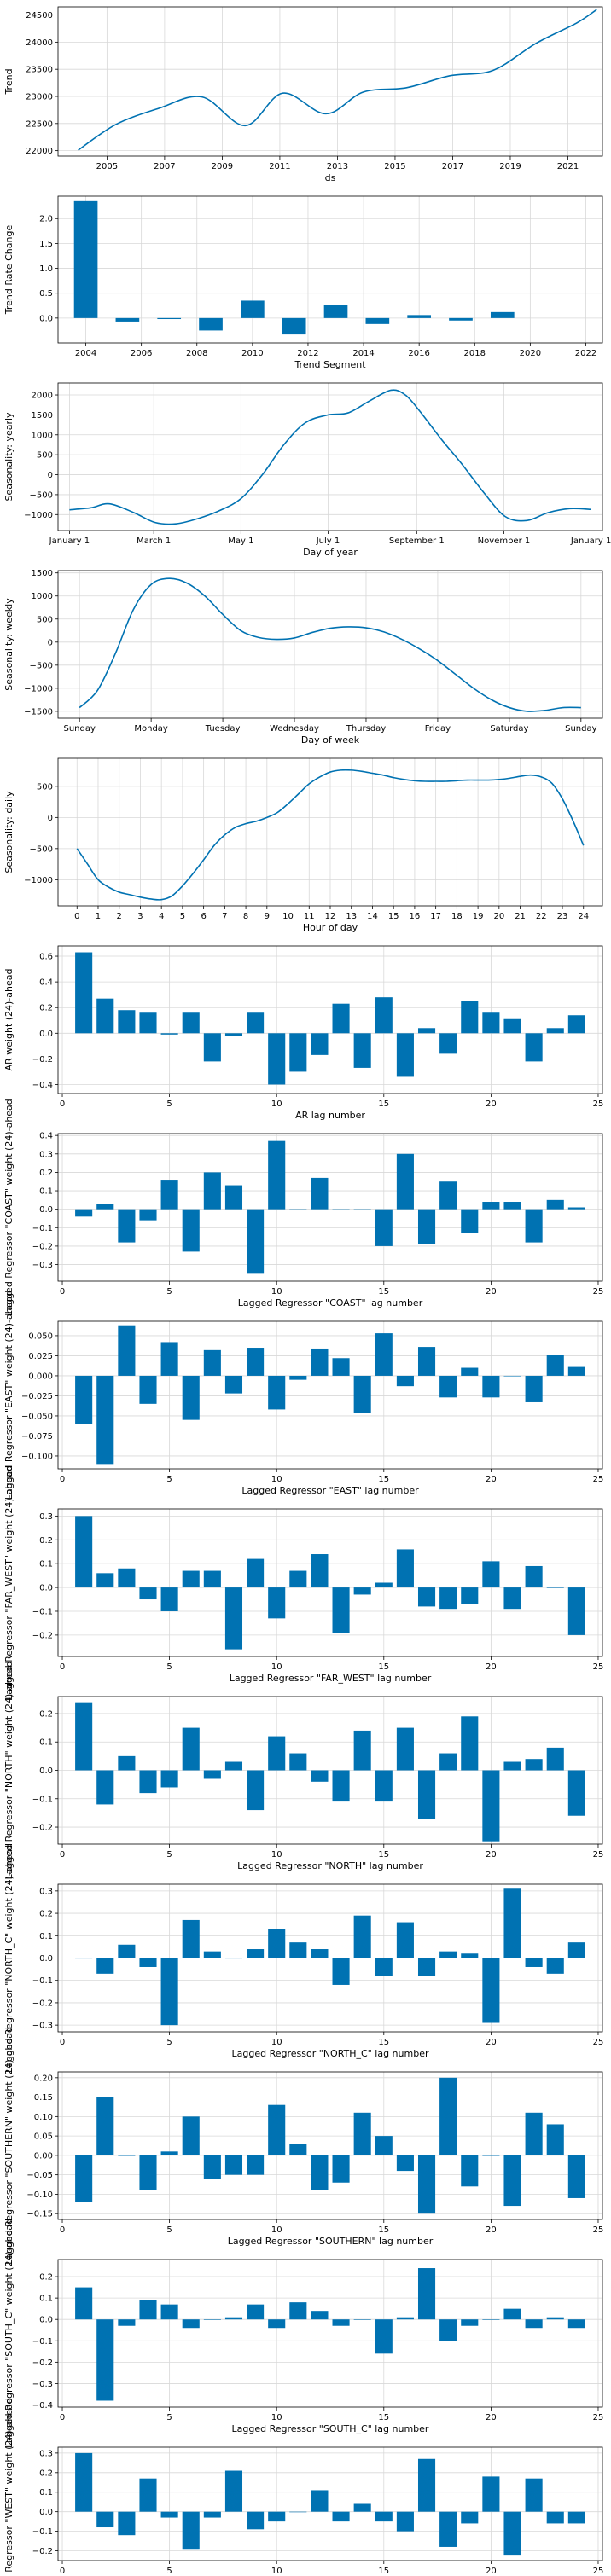 The image size is (611, 2576). Describe the element at coordinates (38, 712) in the screenshot. I see `y-tick-label: −1500` at that location.